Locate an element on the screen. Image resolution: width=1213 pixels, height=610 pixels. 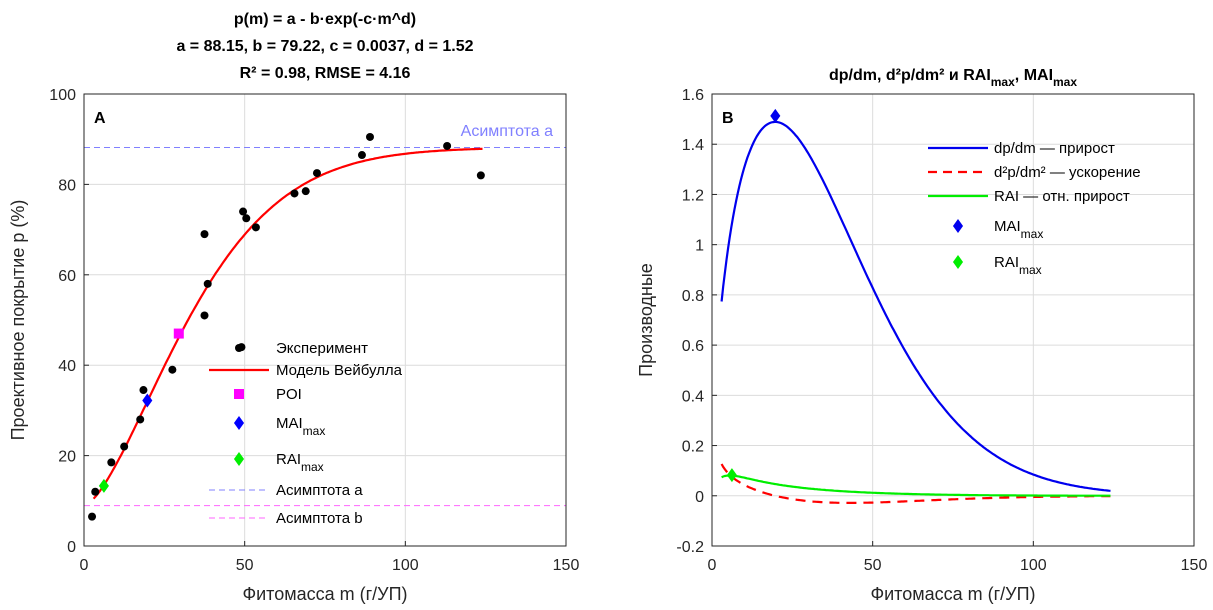
panel-b-y-tick-label: 1.2 is located at coordinates (693, 195).